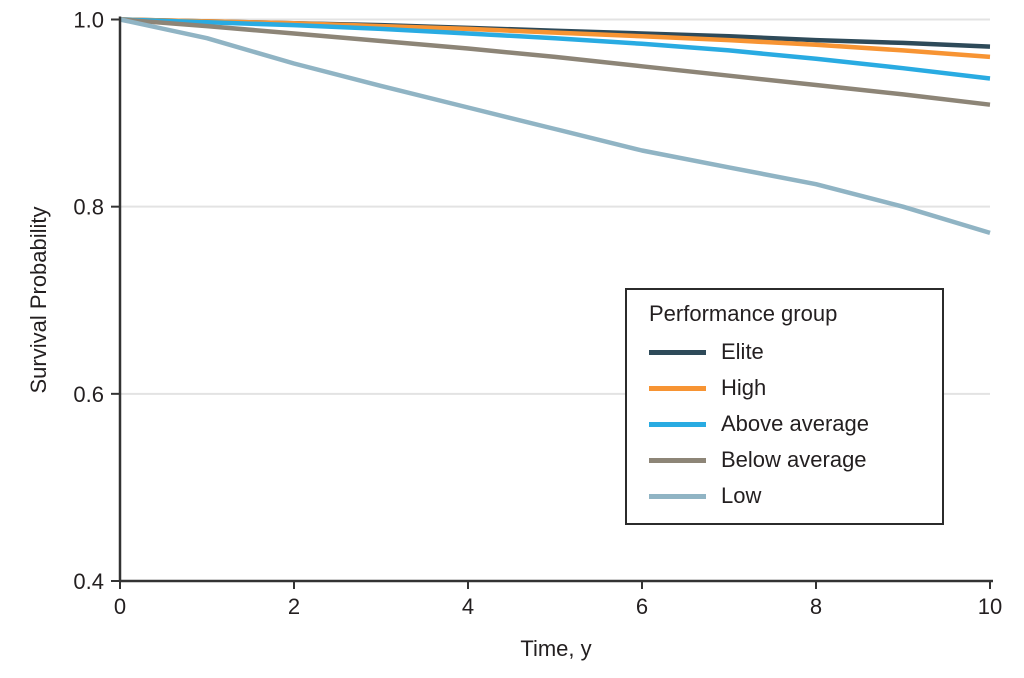 The width and height of the screenshot is (1024, 678). What do you see at coordinates (741, 495) in the screenshot?
I see `legend-label: Low` at bounding box center [741, 495].